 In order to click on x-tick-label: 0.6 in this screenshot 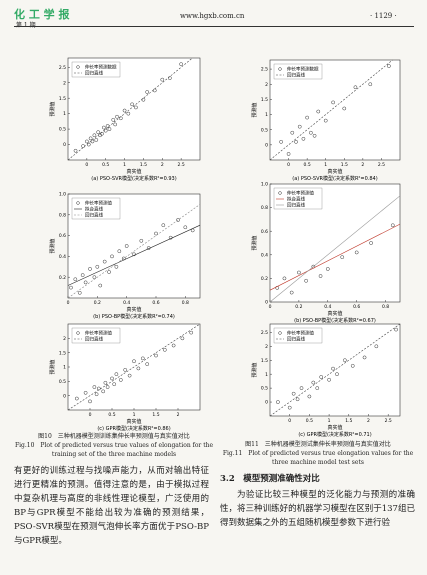, I will do `click(155, 303)`.